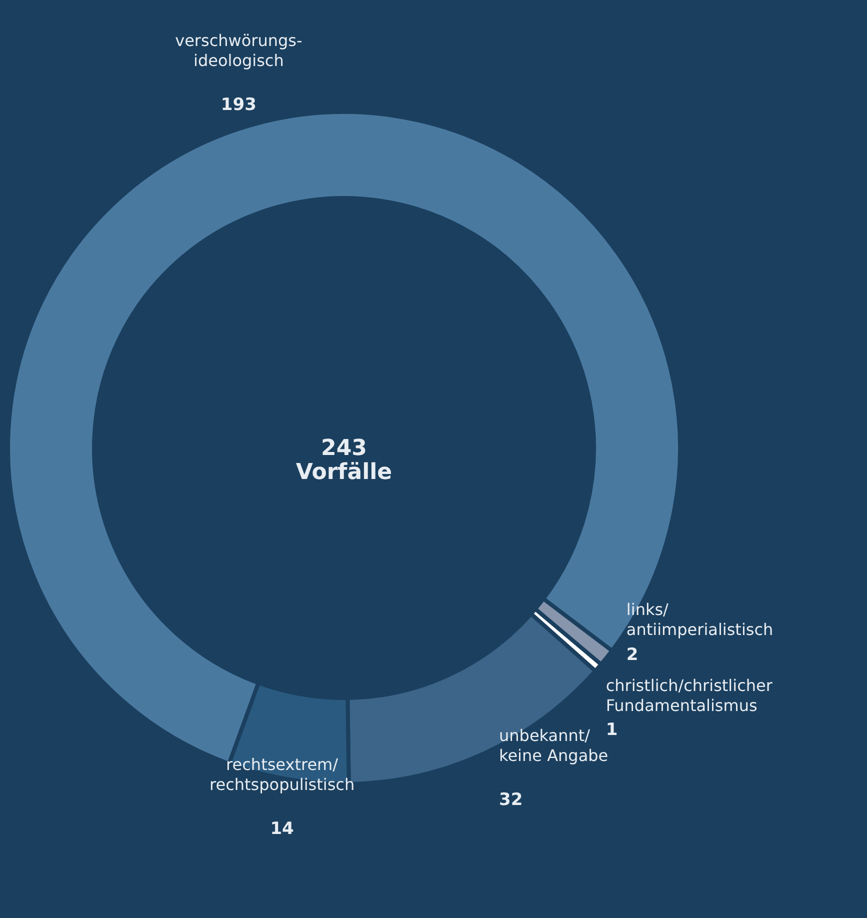 The image size is (867, 918). I want to click on slice-label: christlich/christlicher Fundamentalismus, so click(689, 696).